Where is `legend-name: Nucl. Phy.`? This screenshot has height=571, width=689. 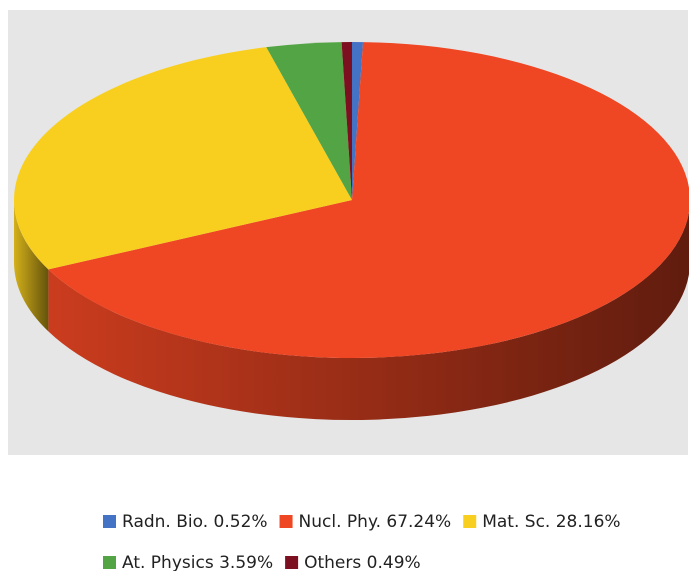
legend-name: Nucl. Phy. is located at coordinates (340, 522).